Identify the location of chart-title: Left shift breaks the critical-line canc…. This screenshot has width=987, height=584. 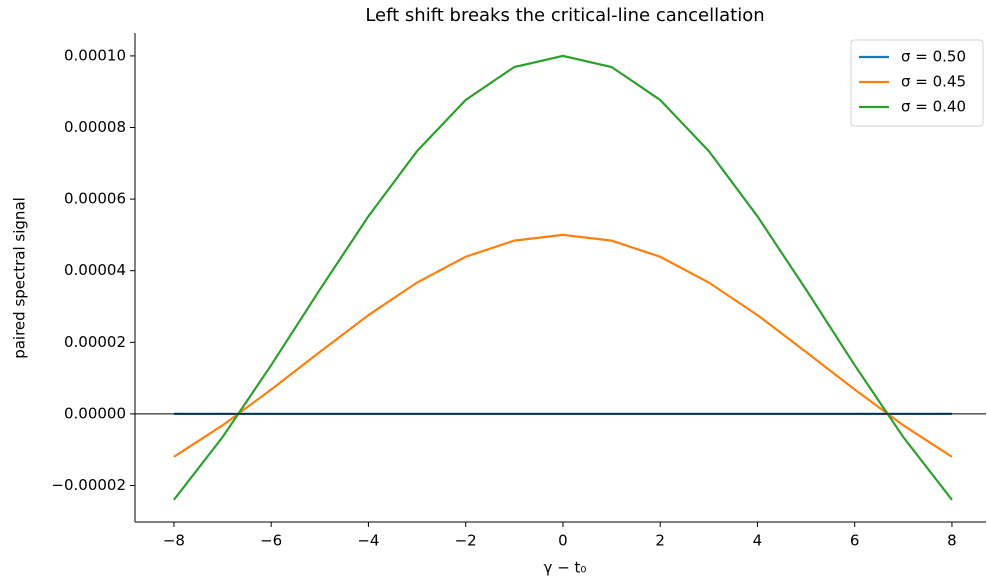
(564, 15).